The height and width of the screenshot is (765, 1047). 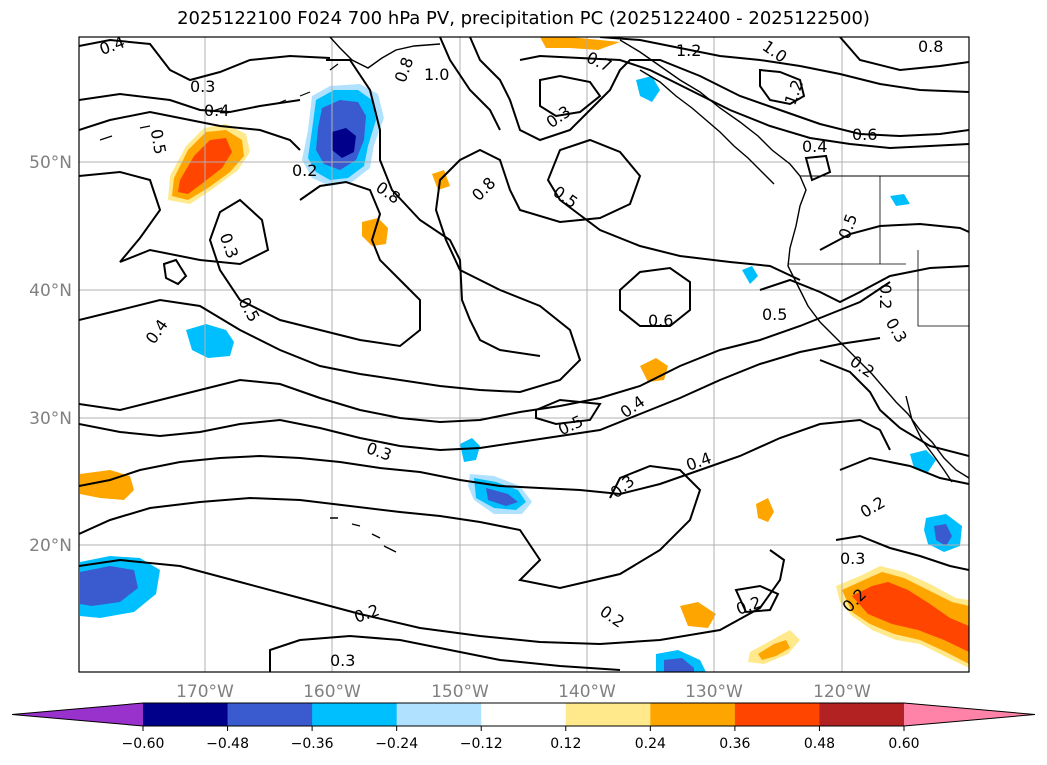 I want to click on lon-tick-labels: 170°W 160°W 150°W 140°W 130°W 120°W, so click(x=523, y=692).